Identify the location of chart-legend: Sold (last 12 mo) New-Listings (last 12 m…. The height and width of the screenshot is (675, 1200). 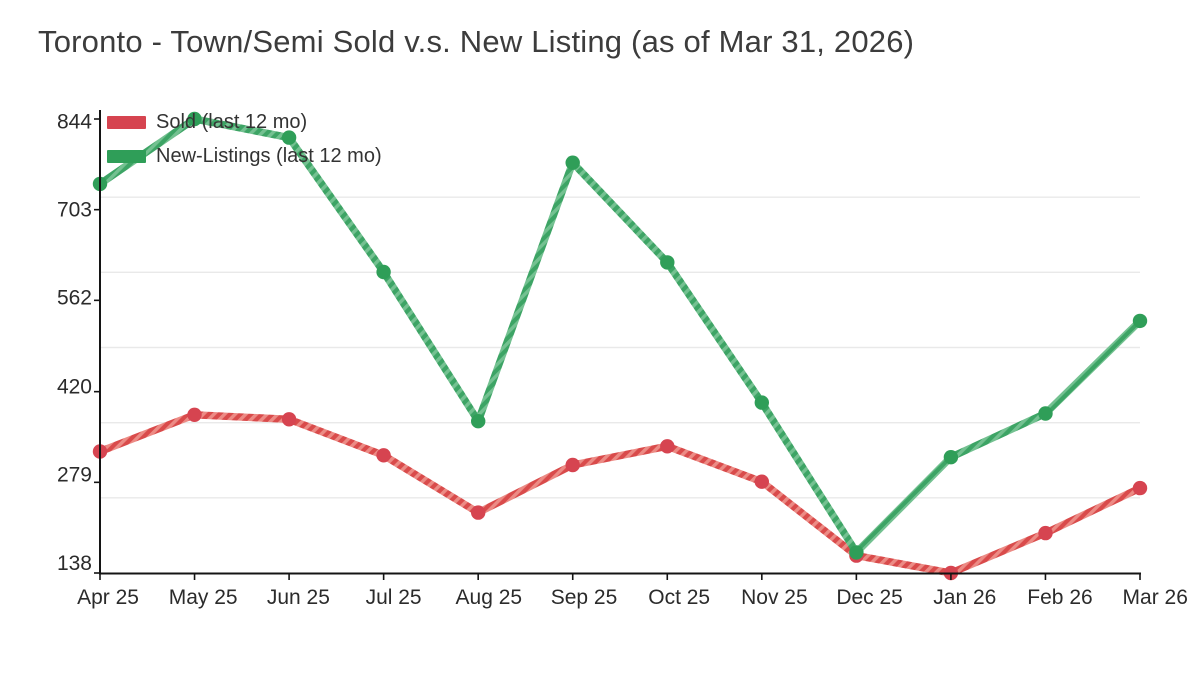
(244, 145).